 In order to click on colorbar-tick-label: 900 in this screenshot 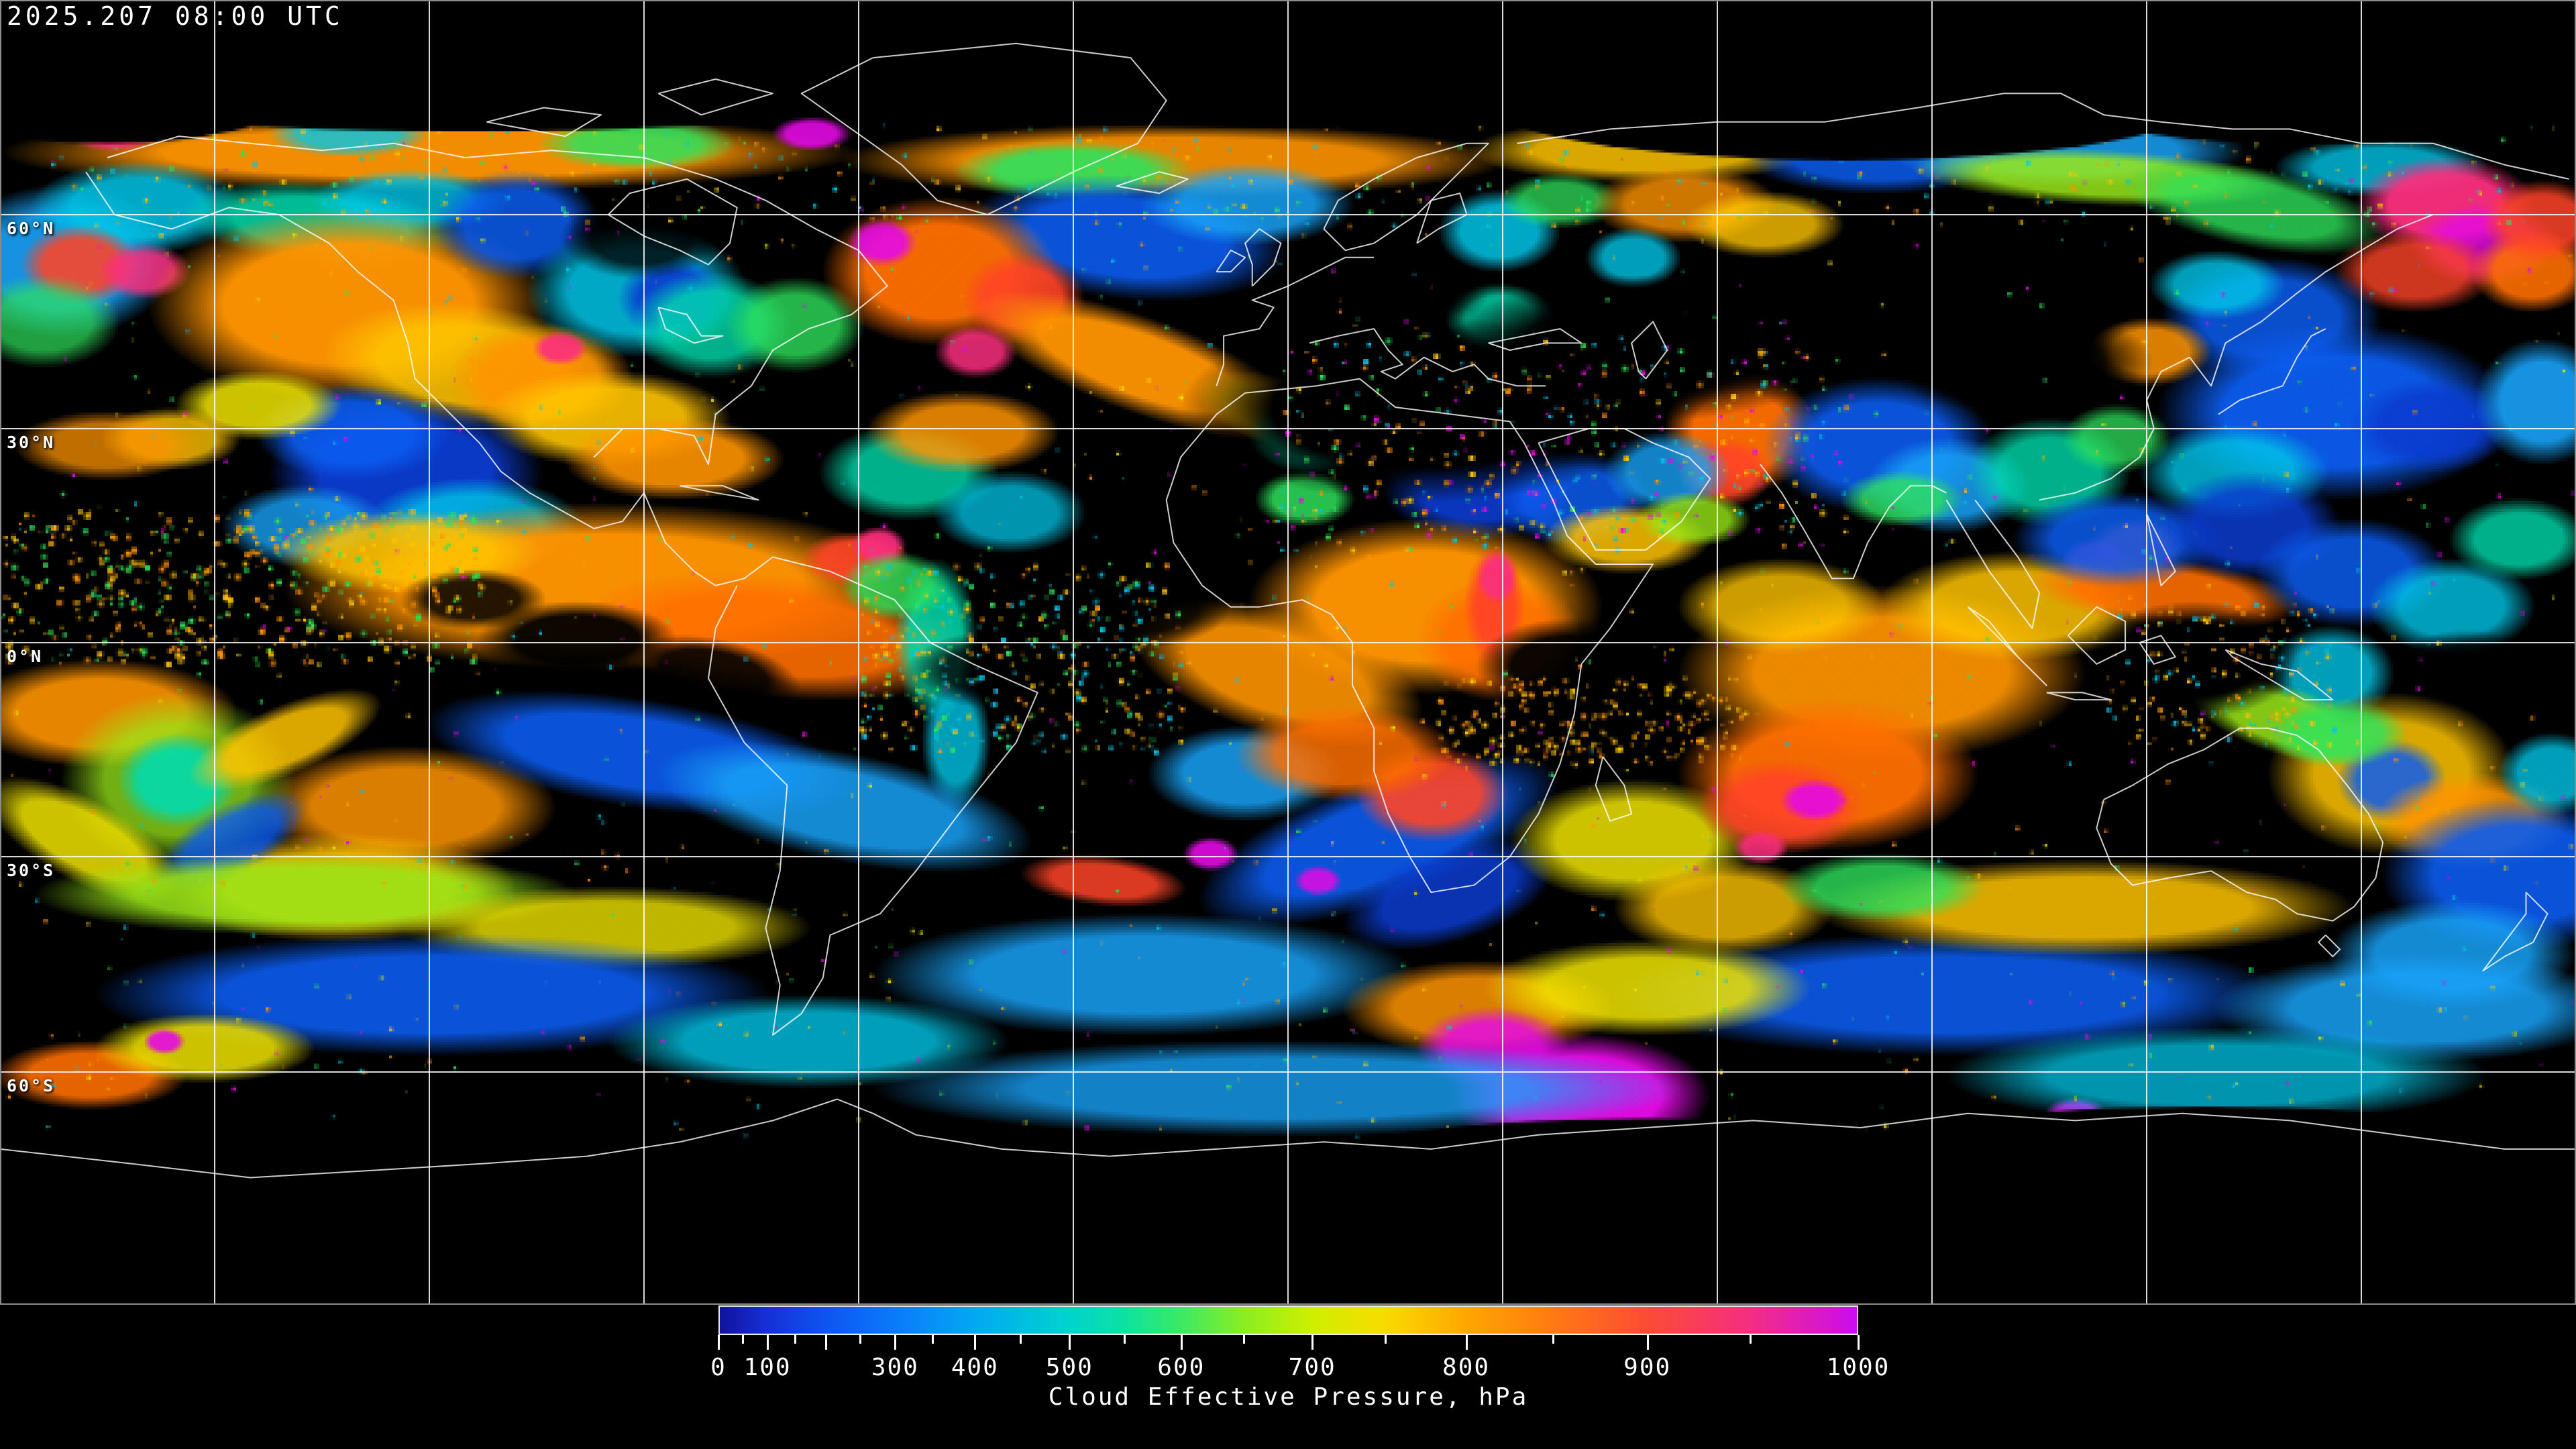, I will do `click(1647, 1367)`.